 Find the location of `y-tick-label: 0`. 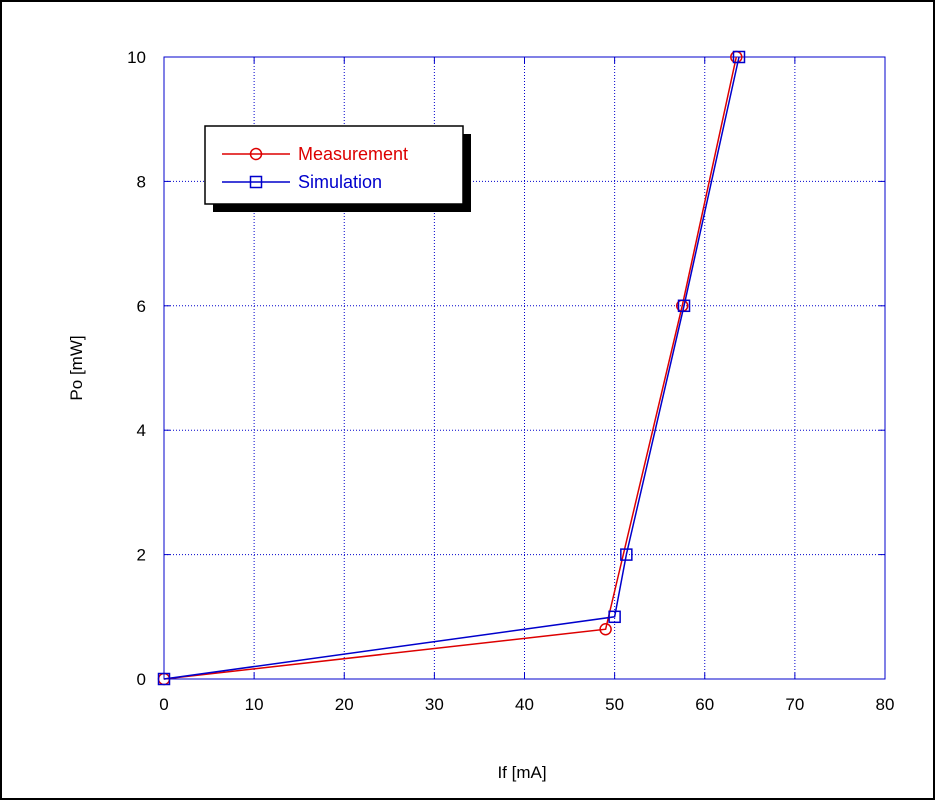

y-tick-label: 0 is located at coordinates (141, 679).